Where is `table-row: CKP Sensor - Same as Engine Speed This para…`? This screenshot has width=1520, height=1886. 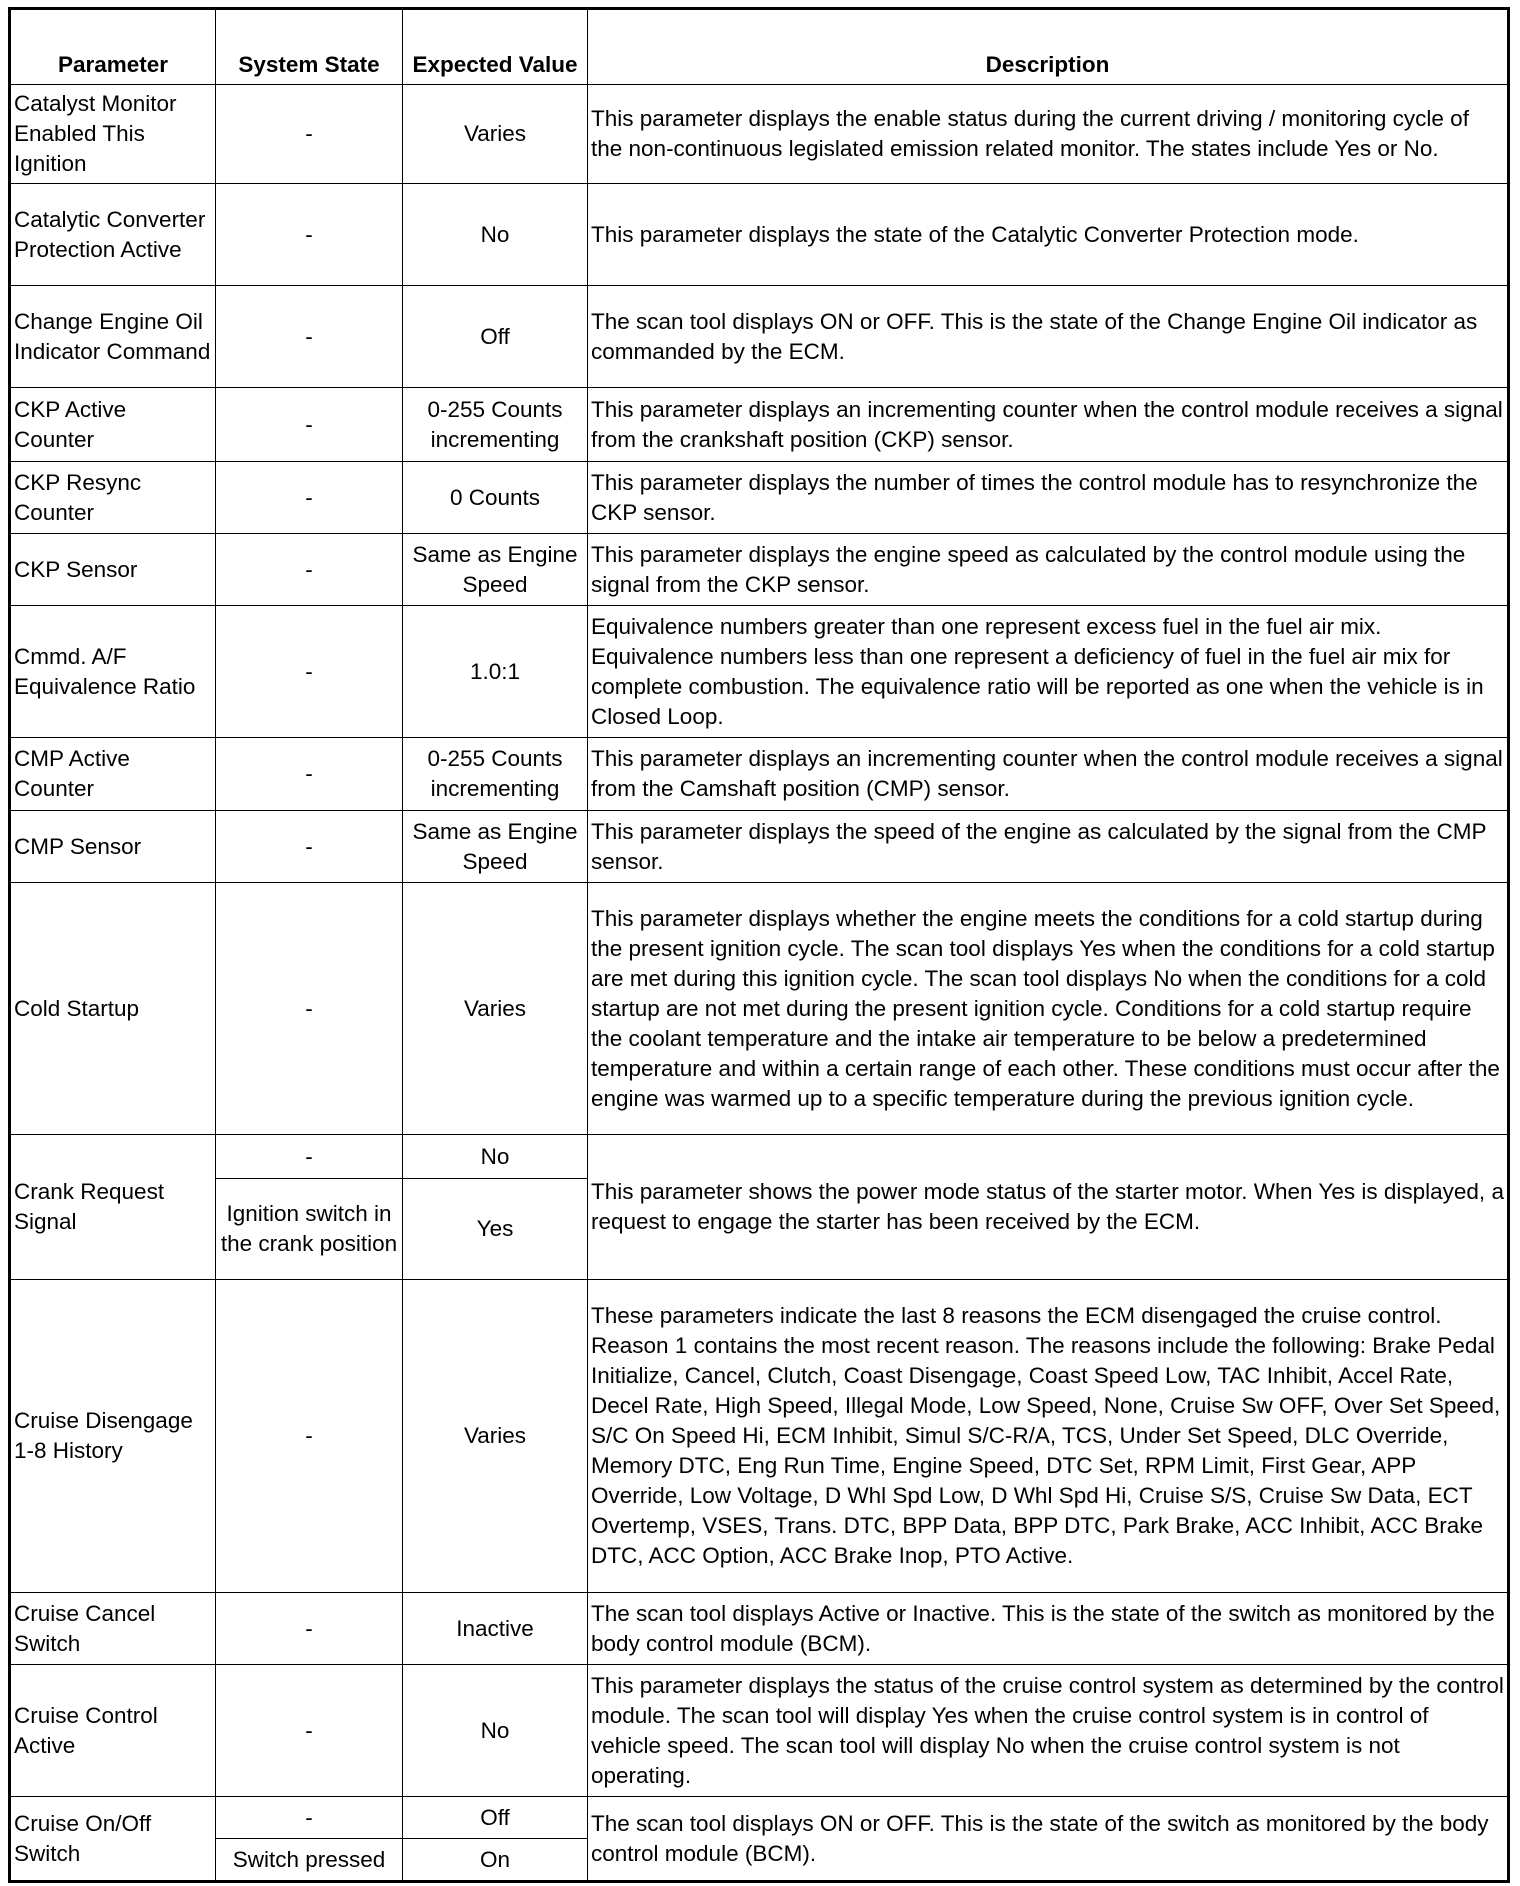
table-row: CKP Sensor - Same as Engine Speed This para… is located at coordinates (759, 569).